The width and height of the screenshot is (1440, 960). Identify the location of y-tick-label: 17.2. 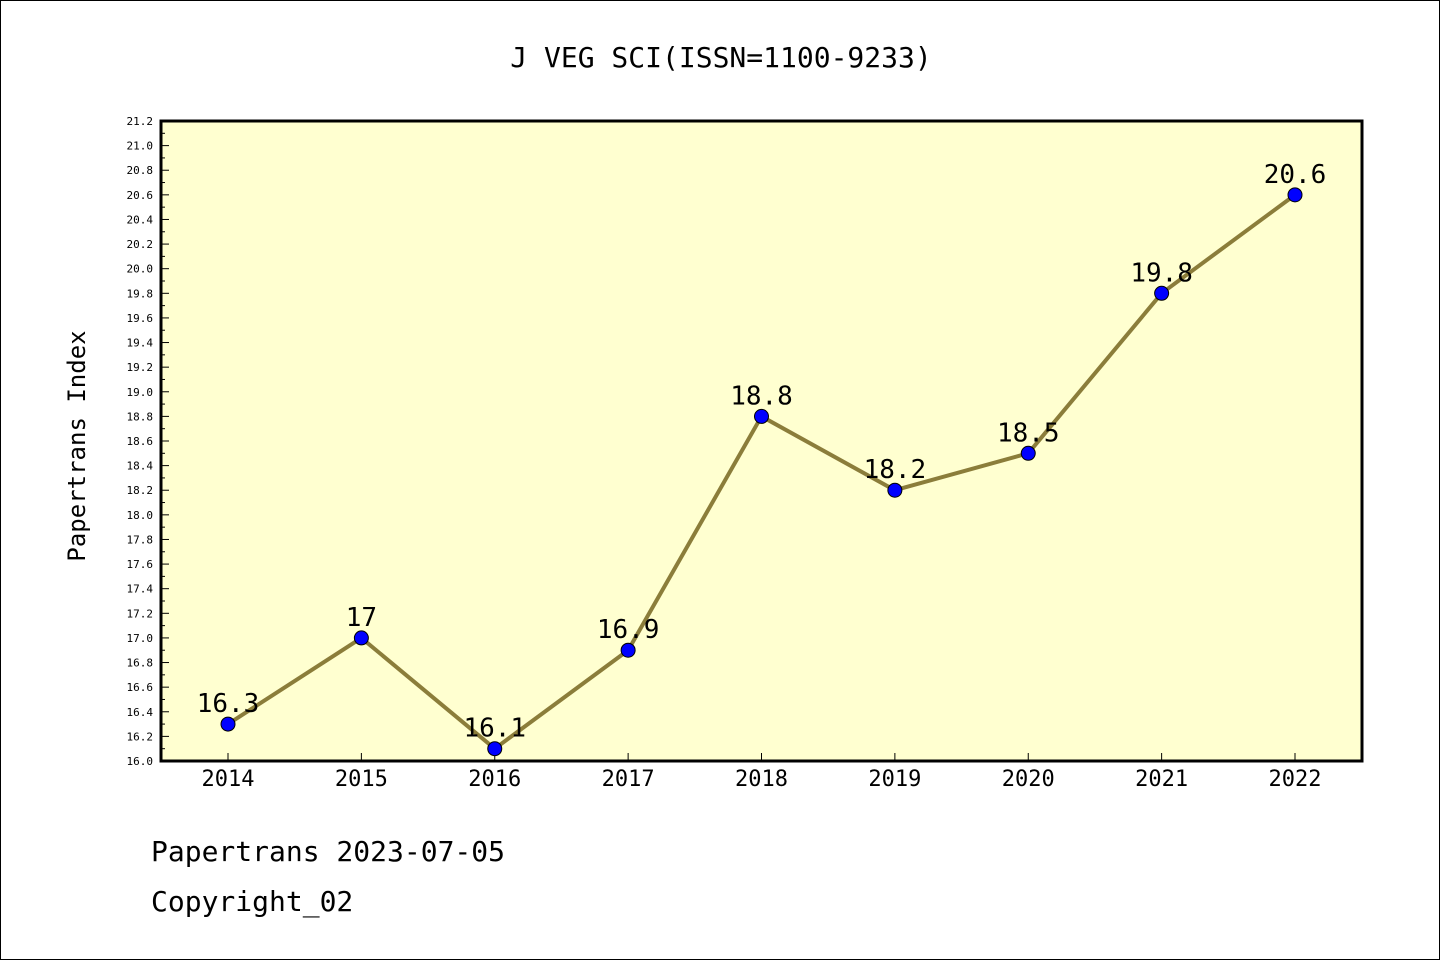
(140, 613).